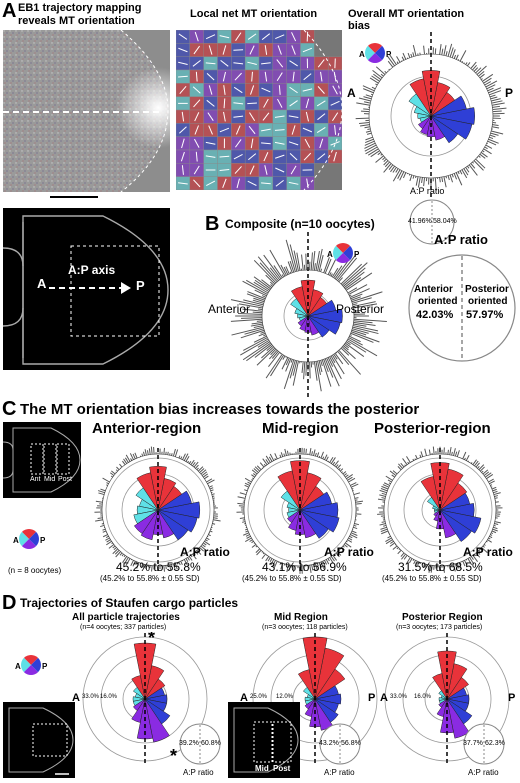 Image resolution: width=520 pixels, height=783 pixels. I want to click on d2-side-p: P, so click(512, 698).